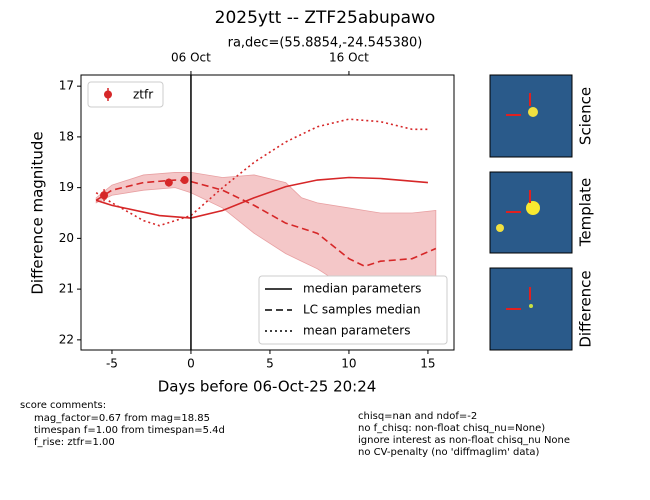 The height and width of the screenshot is (500, 650). I want to click on thumbnail-label: Template, so click(586, 212).